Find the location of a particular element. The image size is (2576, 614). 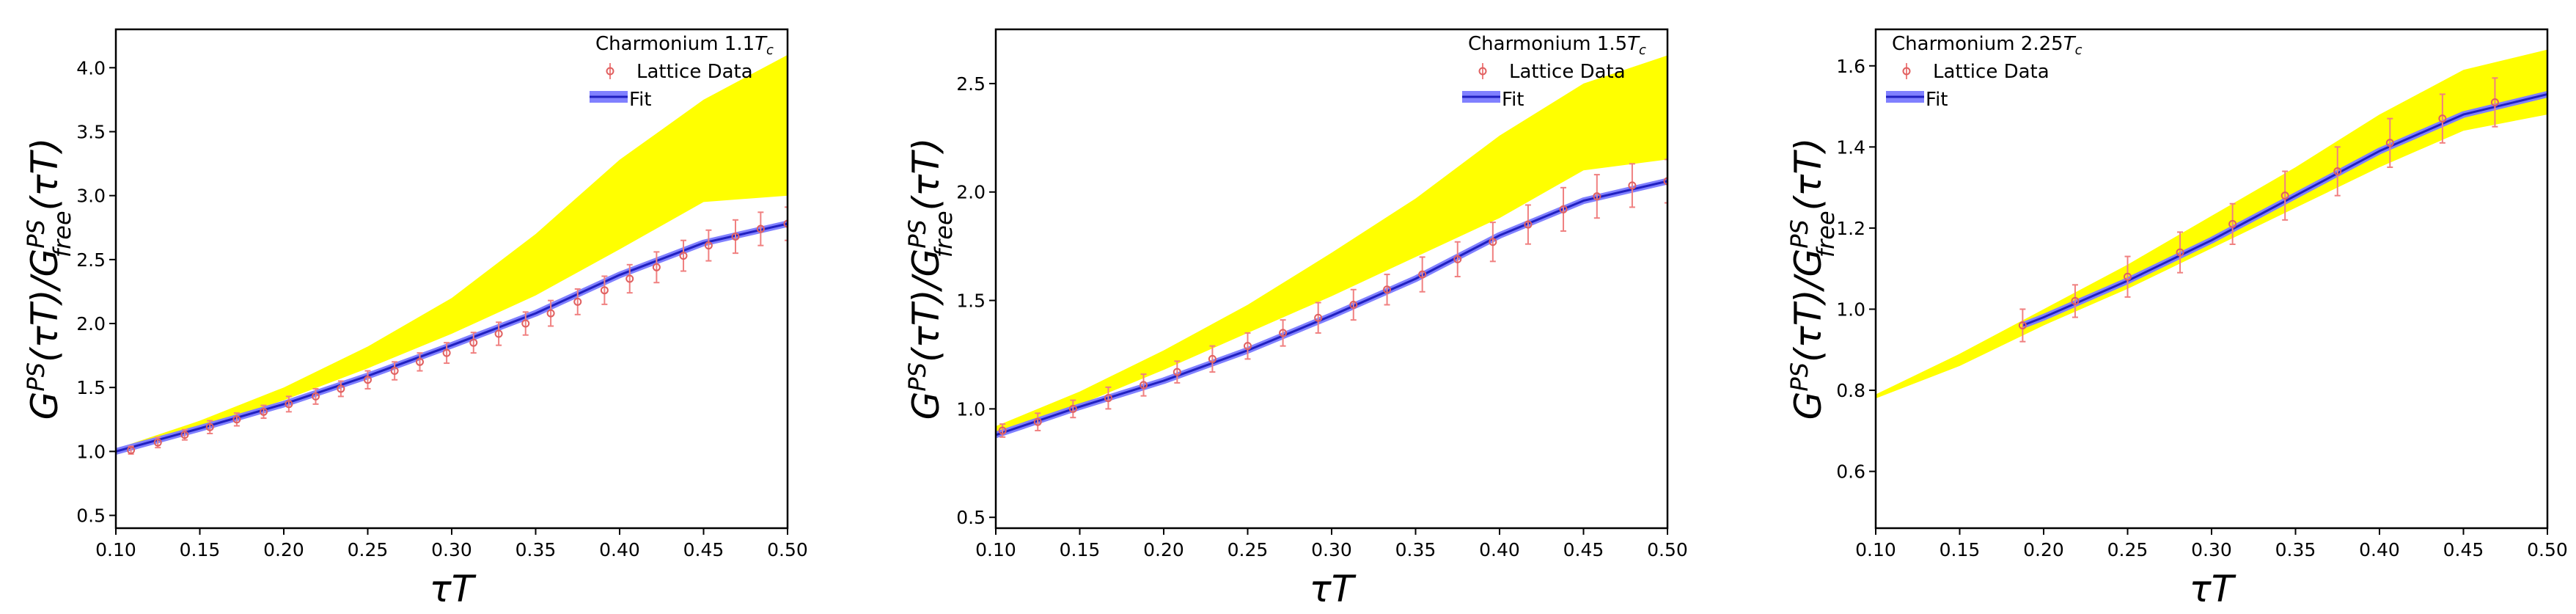

y-tick-label: 1.0 is located at coordinates (971, 409).